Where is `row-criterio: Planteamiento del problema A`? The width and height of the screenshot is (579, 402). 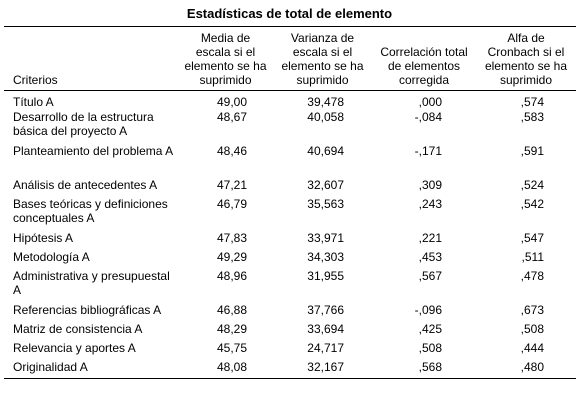 row-criterio: Planteamiento del problema A is located at coordinates (93, 150).